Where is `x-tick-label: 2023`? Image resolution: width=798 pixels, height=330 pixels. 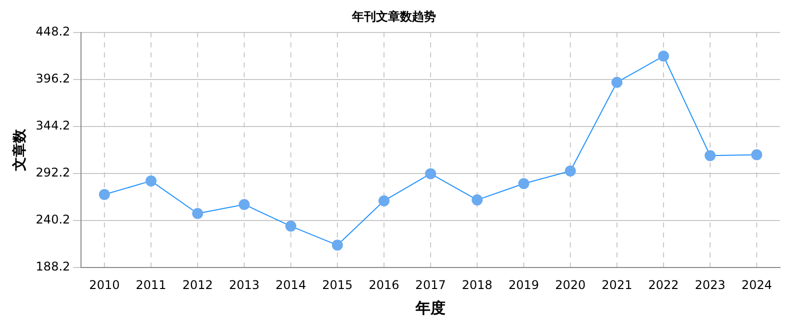
x-tick-label: 2023 is located at coordinates (710, 285).